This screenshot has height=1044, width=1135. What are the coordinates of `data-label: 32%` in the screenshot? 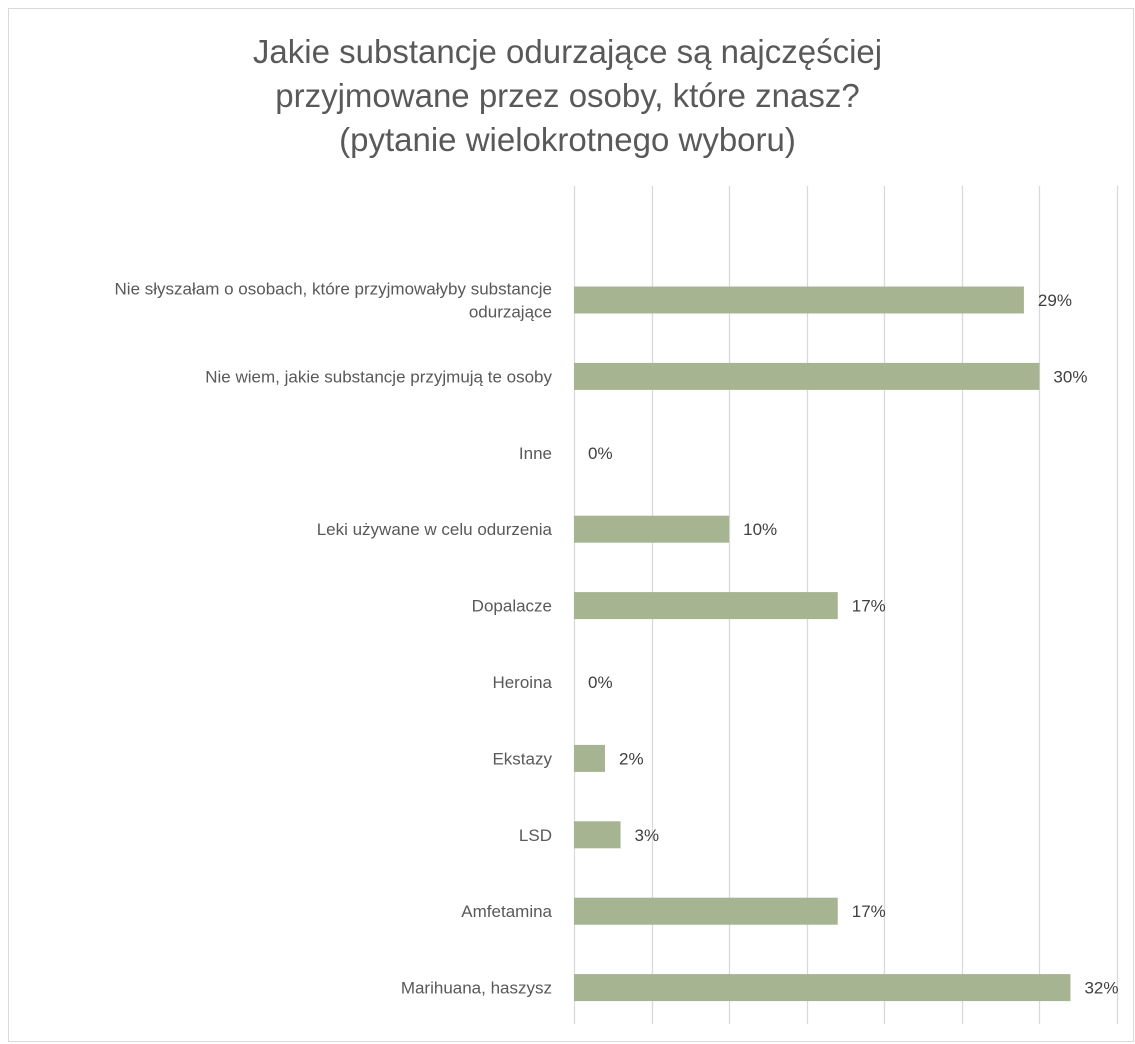 It's located at (1101, 988).